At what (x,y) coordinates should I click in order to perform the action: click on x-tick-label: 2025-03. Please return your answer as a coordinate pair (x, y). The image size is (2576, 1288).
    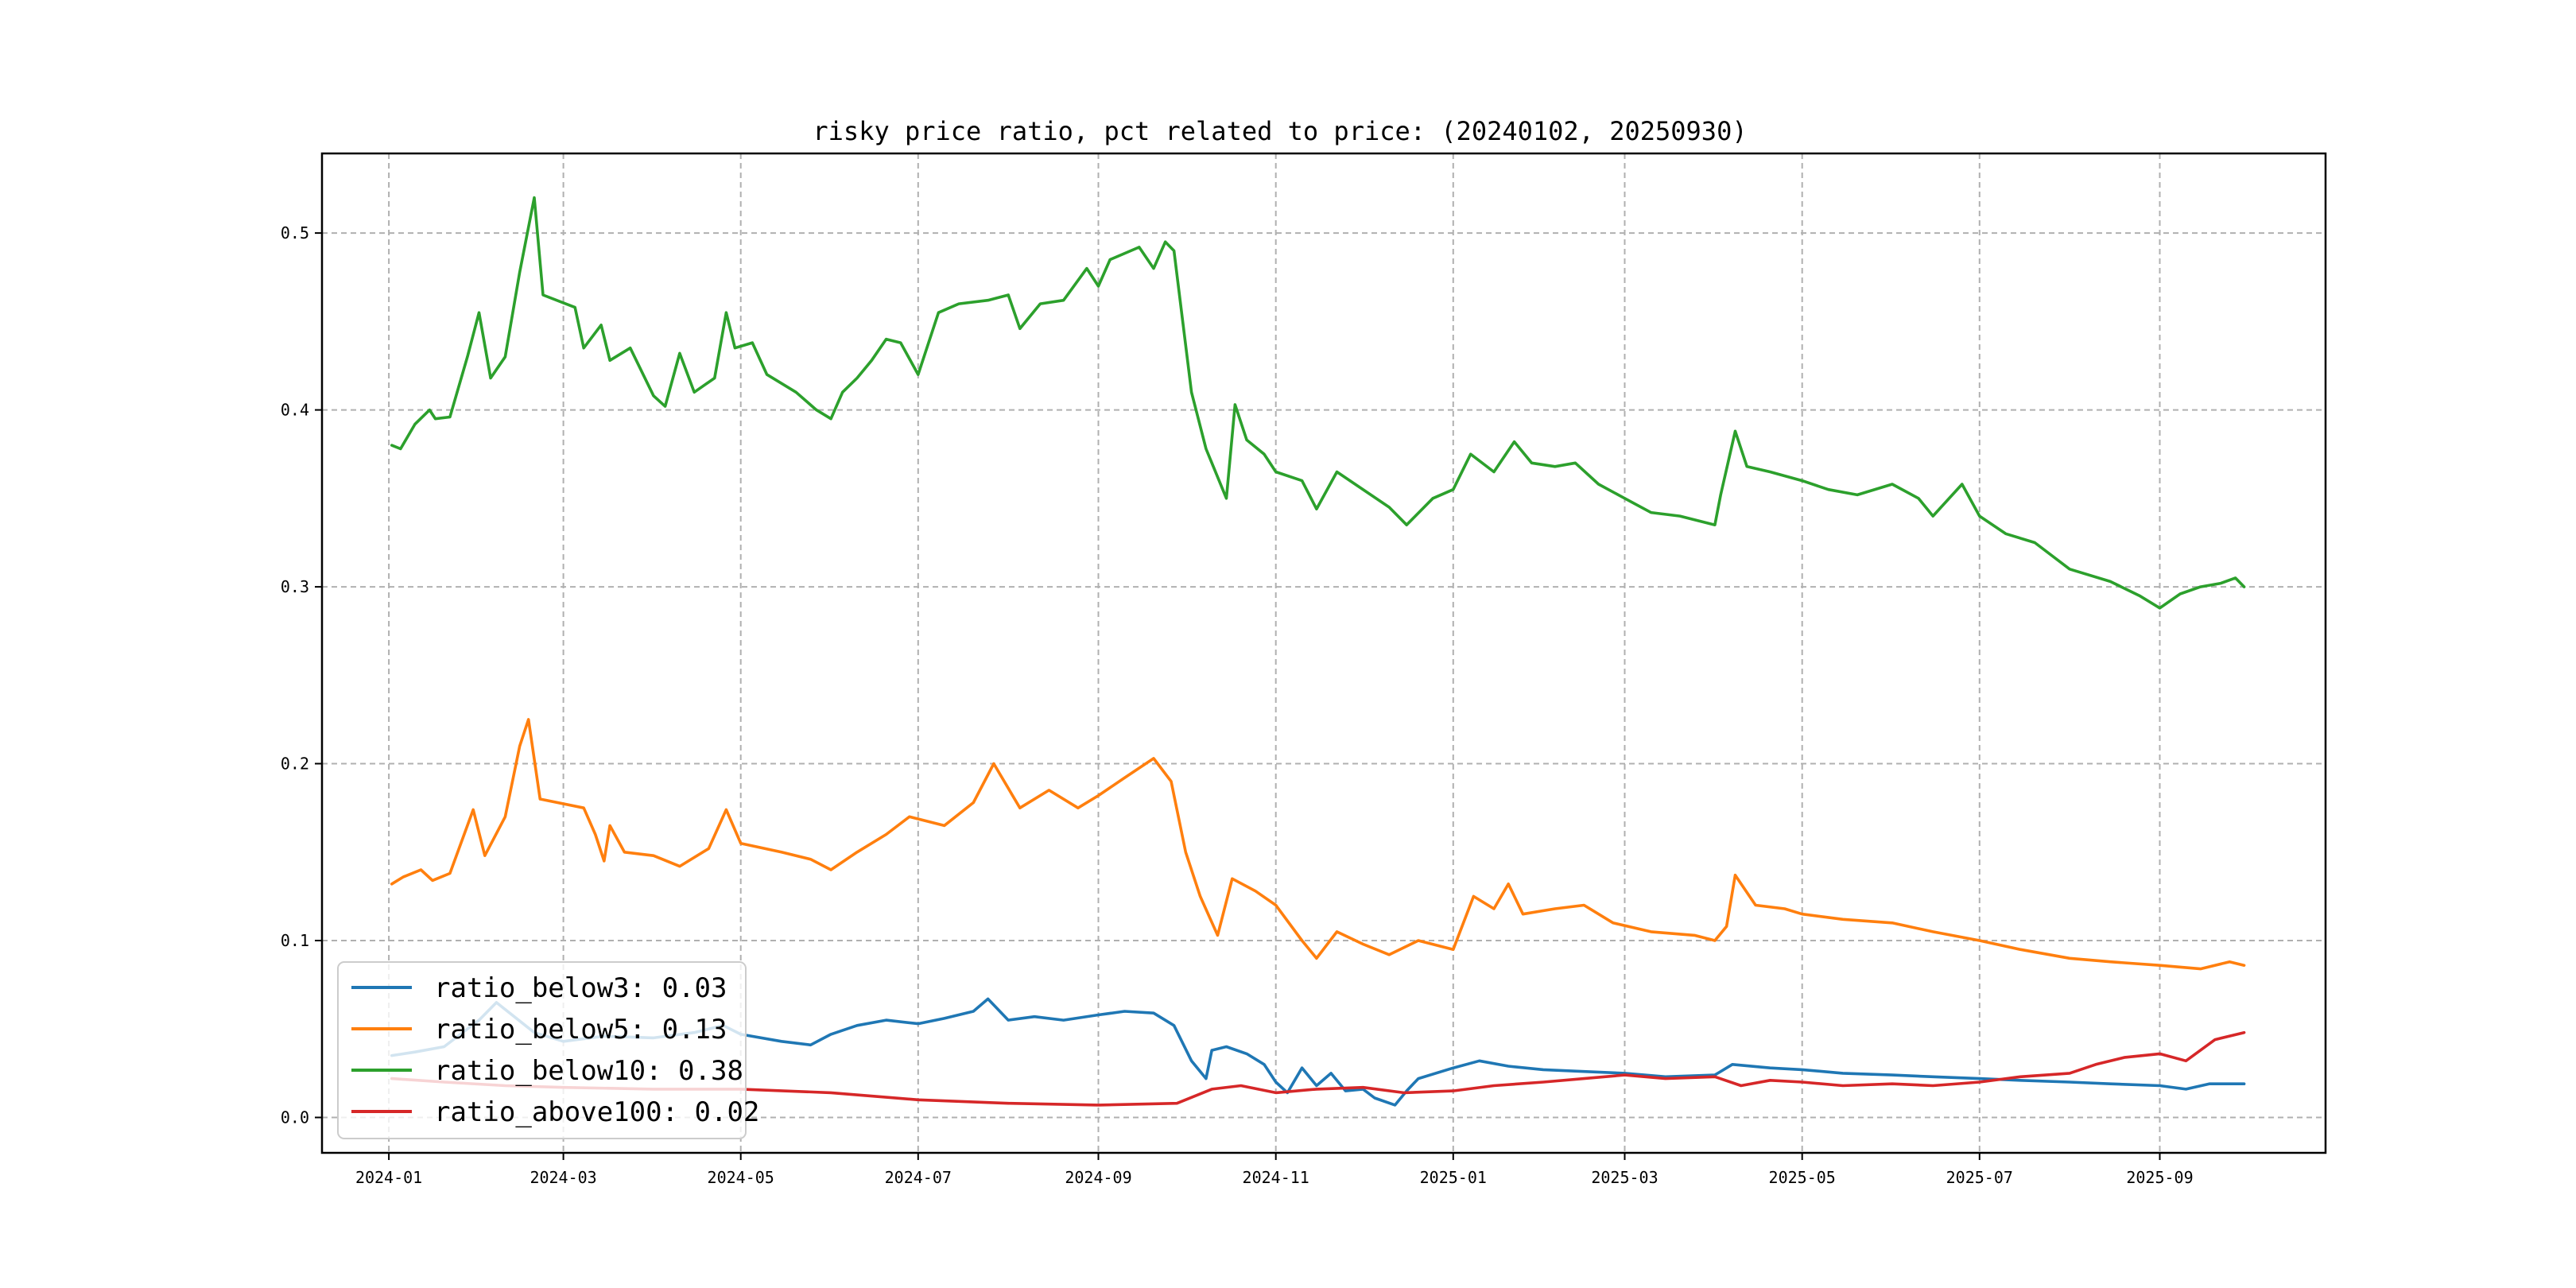
    Looking at the image, I should click on (1624, 1177).